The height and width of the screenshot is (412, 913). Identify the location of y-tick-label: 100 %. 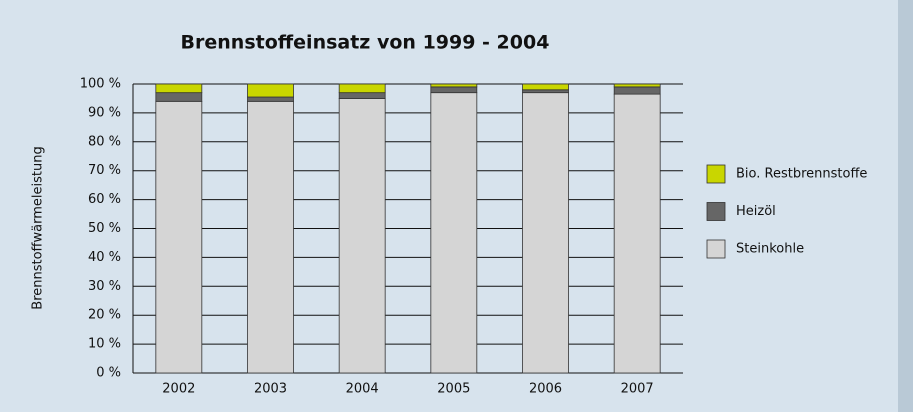
(100, 84).